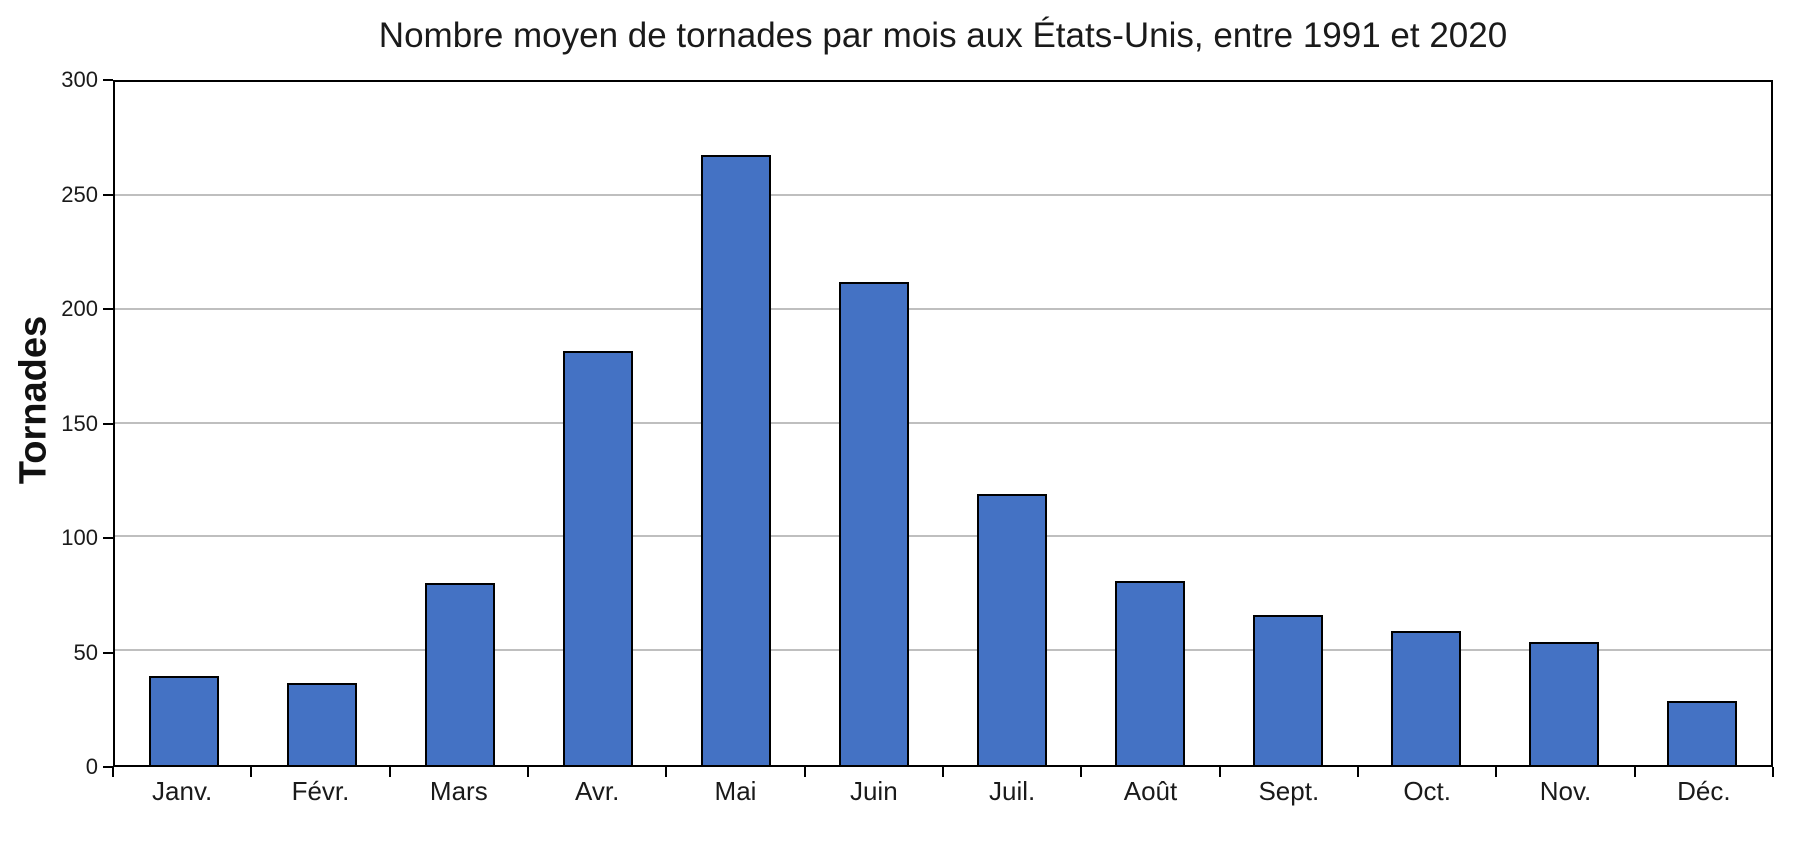 Image resolution: width=1796 pixels, height=856 pixels. What do you see at coordinates (1150, 791) in the screenshot?
I see `x-tick-label-août: Août` at bounding box center [1150, 791].